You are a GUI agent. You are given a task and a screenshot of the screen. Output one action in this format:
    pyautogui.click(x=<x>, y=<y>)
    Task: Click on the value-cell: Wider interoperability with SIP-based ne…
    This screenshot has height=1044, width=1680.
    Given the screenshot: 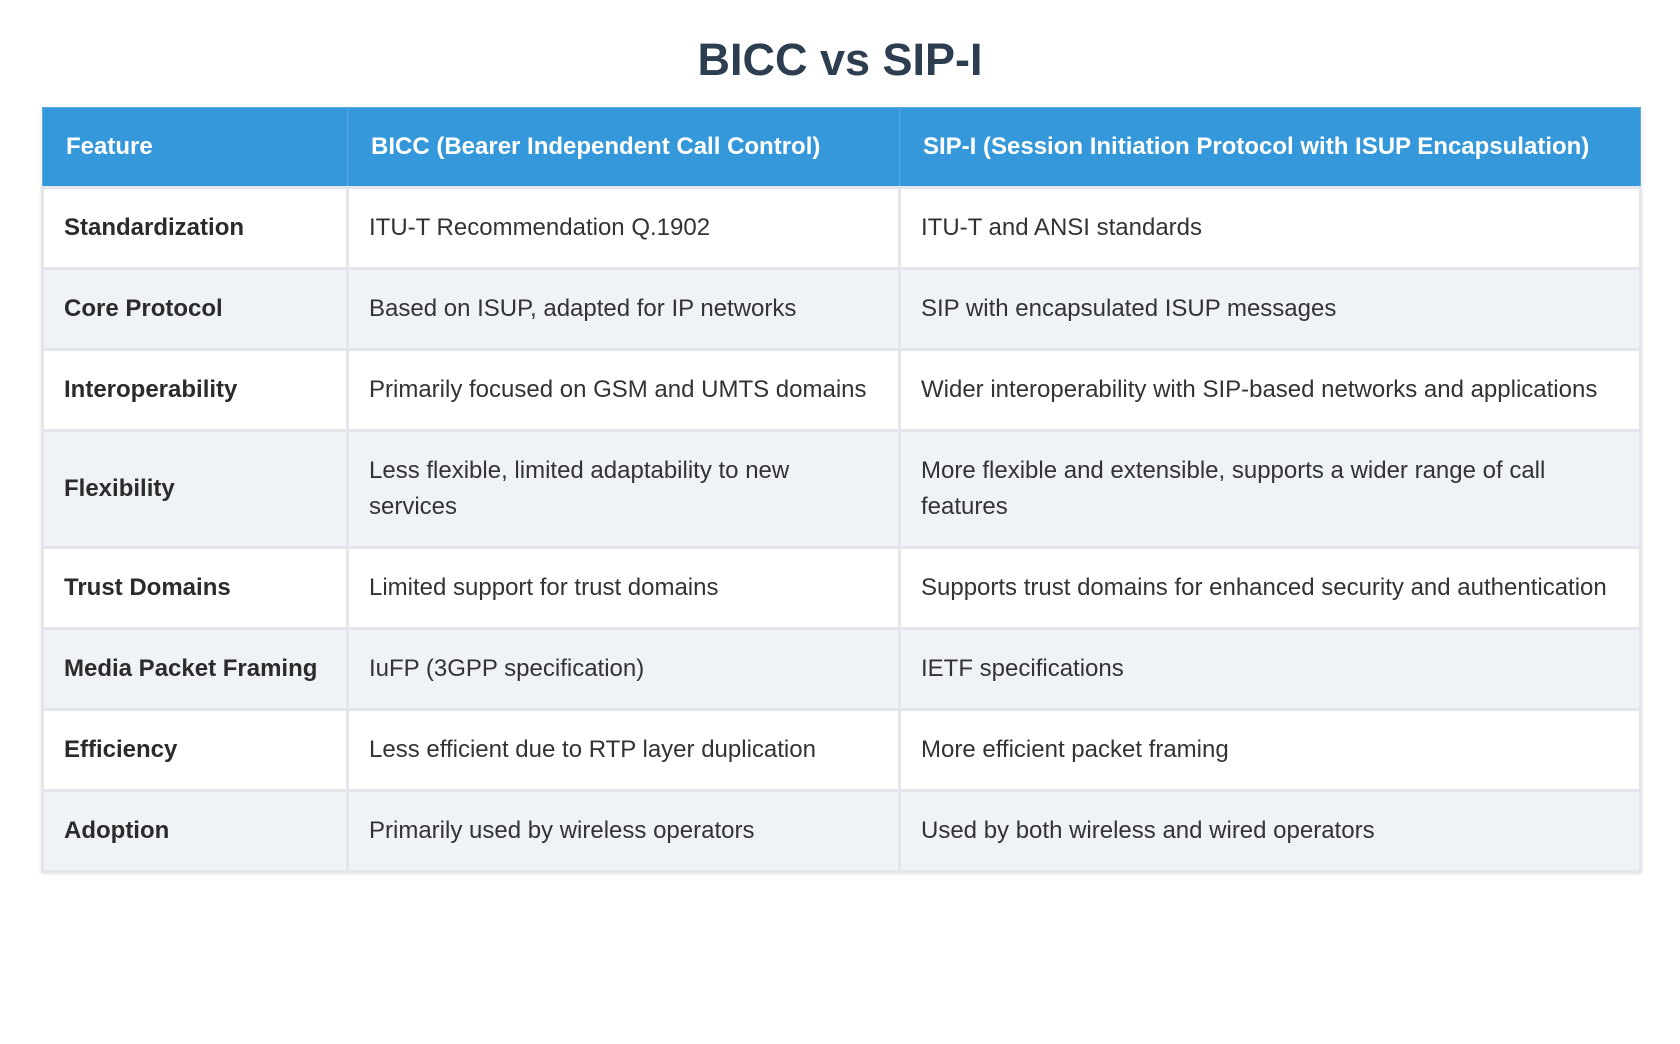 What is the action you would take?
    pyautogui.click(x=1270, y=390)
    